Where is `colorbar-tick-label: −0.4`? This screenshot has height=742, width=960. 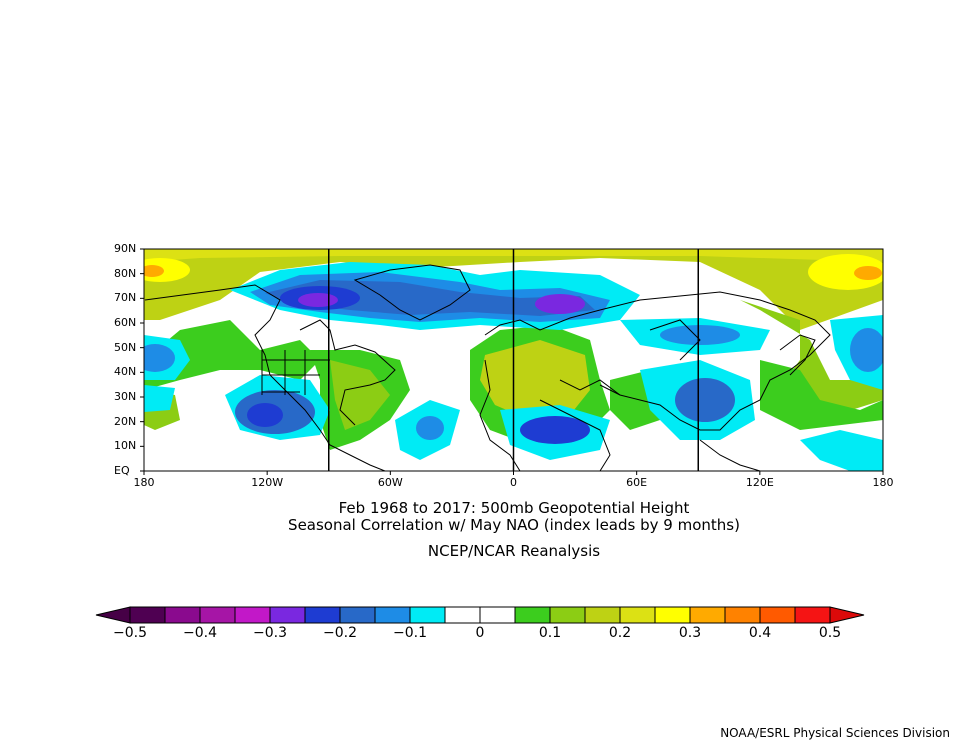
colorbar-tick-label: −0.4 is located at coordinates (200, 633).